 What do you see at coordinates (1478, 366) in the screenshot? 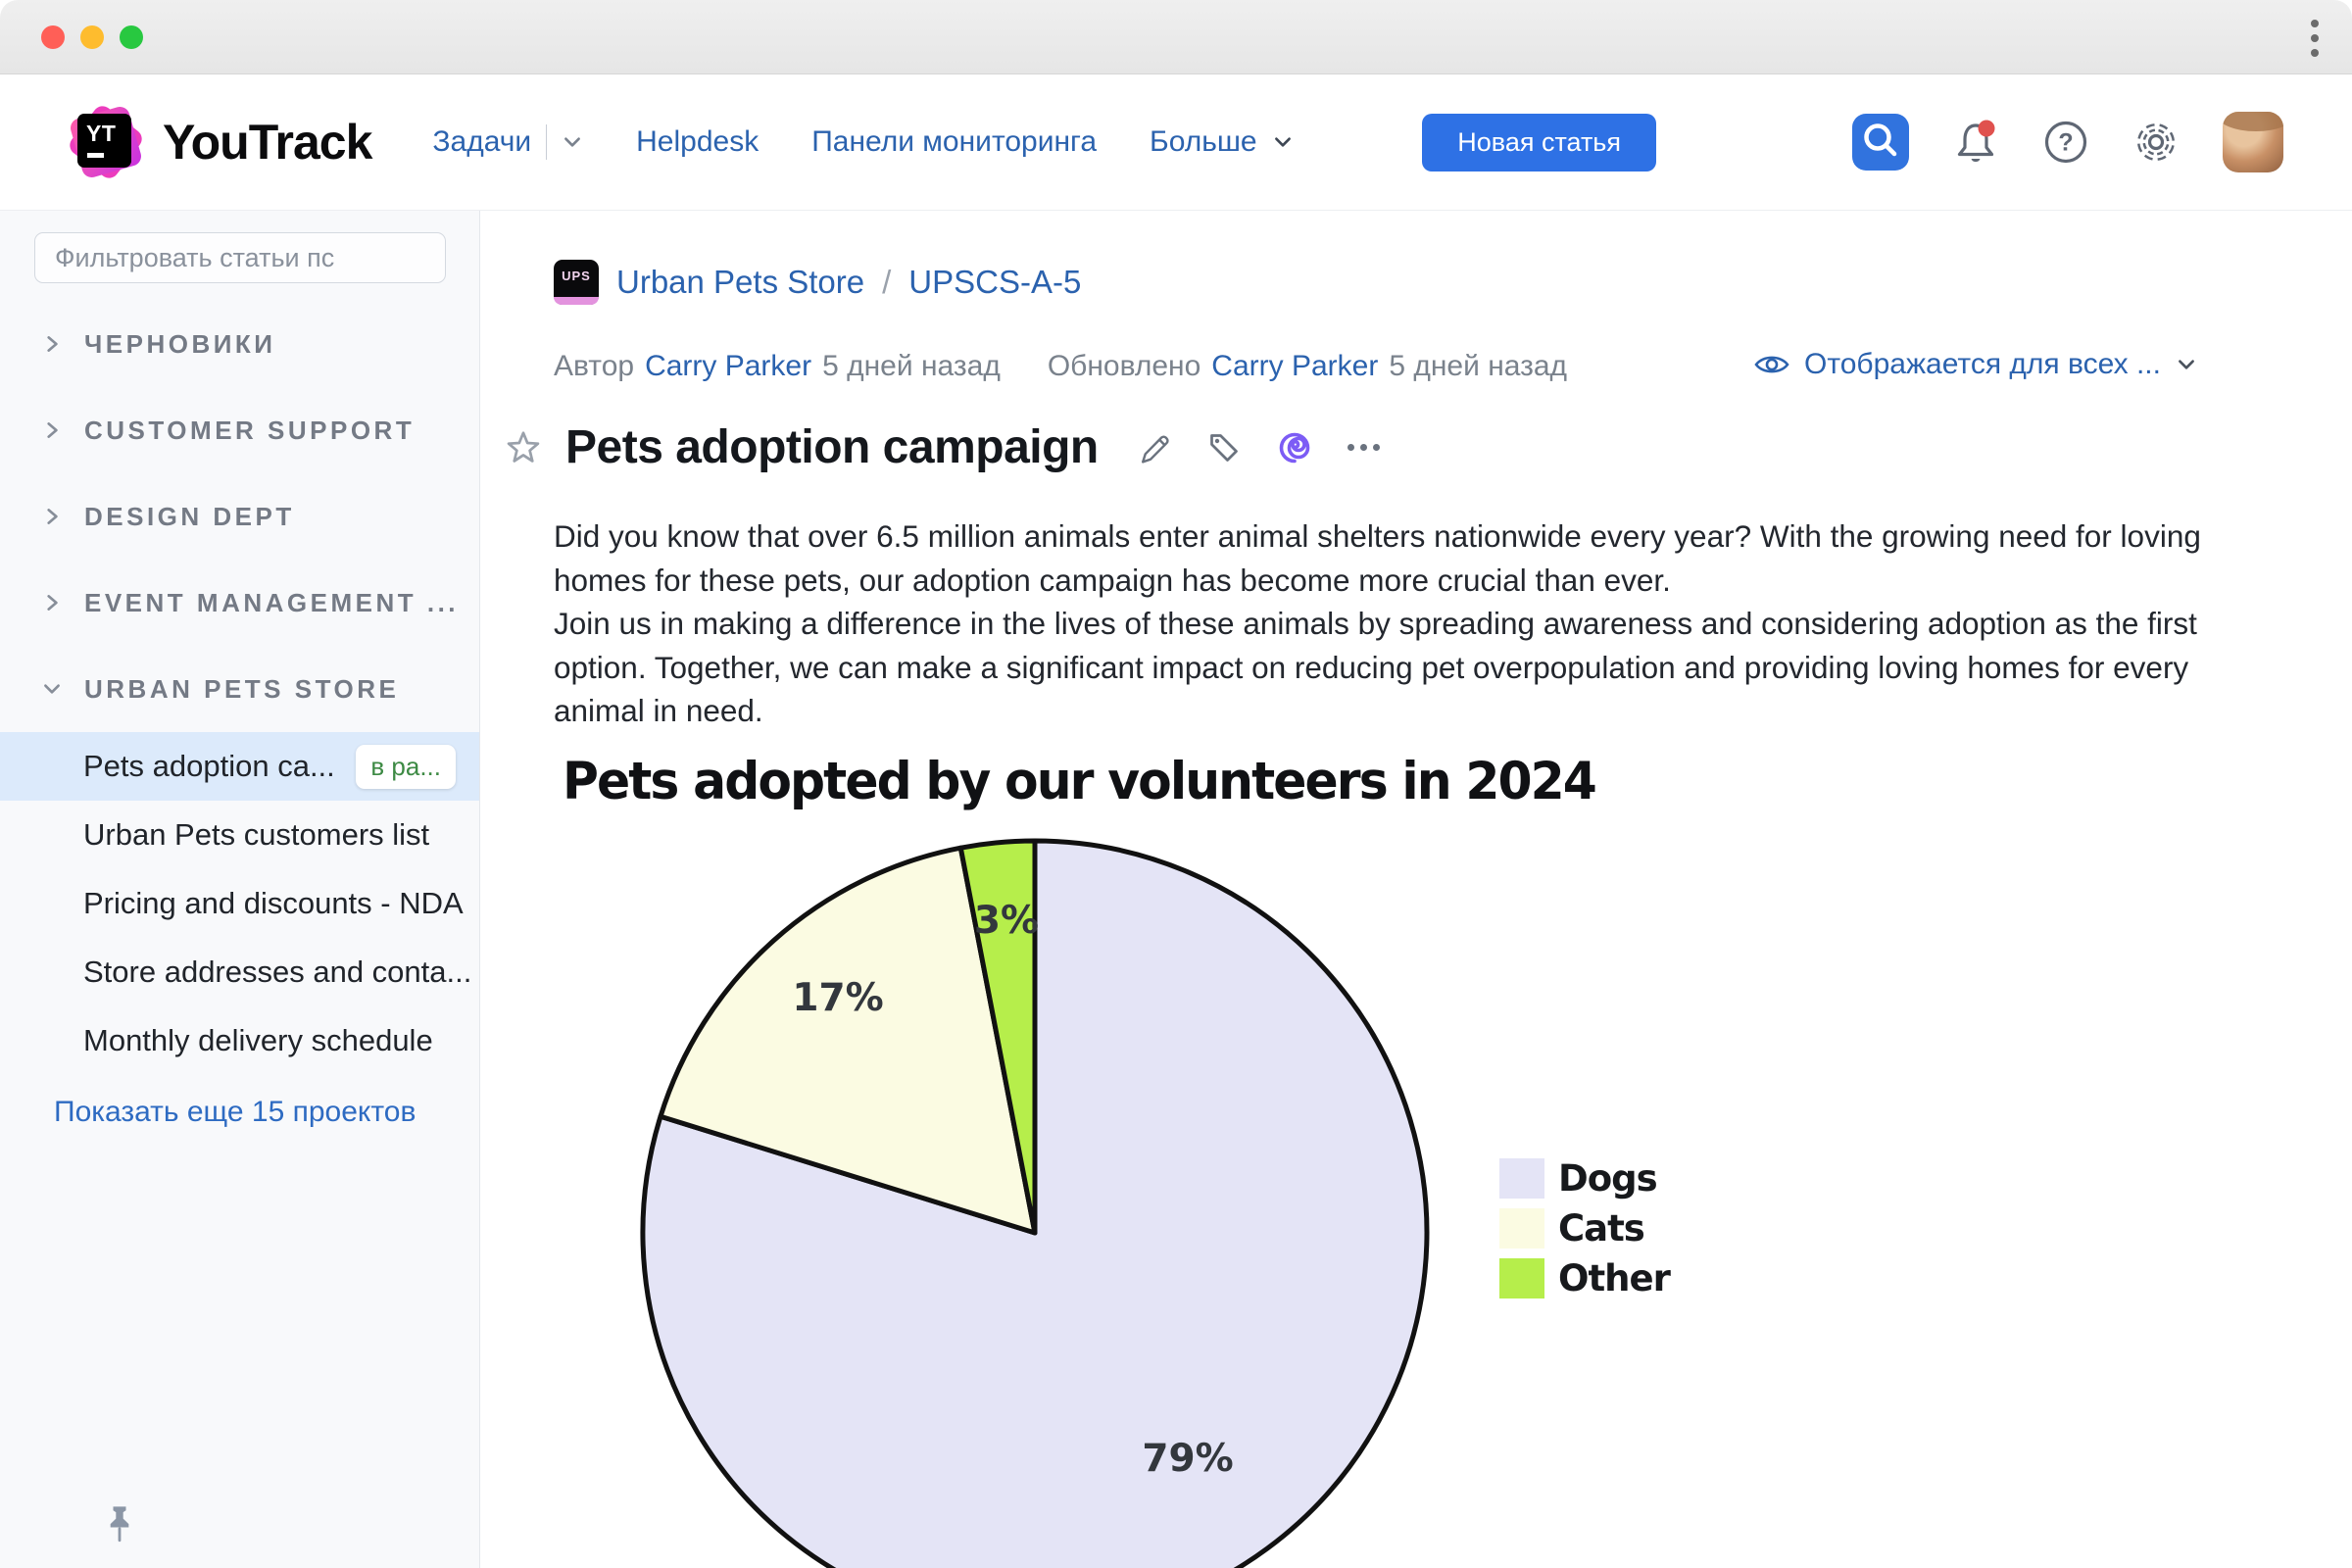
I see `updated-ago: 5 дней назад` at bounding box center [1478, 366].